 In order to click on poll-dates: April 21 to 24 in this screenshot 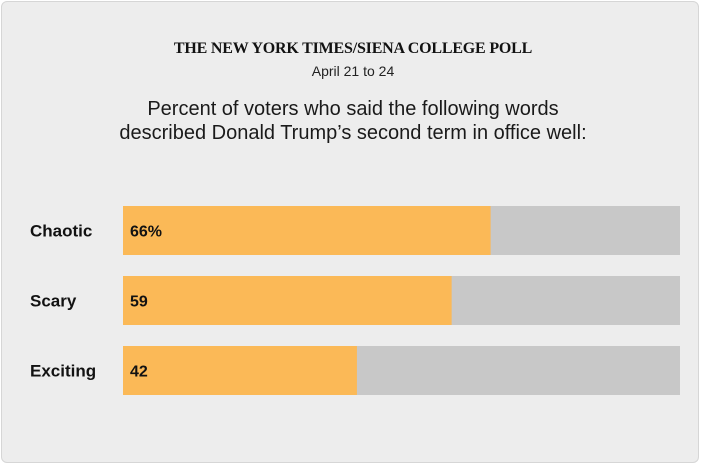, I will do `click(353, 71)`.